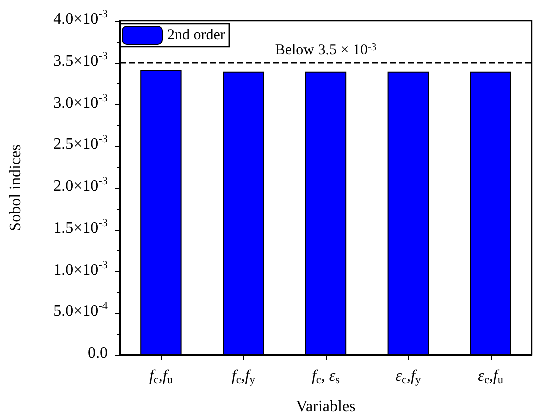 The height and width of the screenshot is (420, 536). Describe the element at coordinates (81, 61) in the screenshot. I see `y-tick-label: 3.5×10$^{-3}$` at that location.